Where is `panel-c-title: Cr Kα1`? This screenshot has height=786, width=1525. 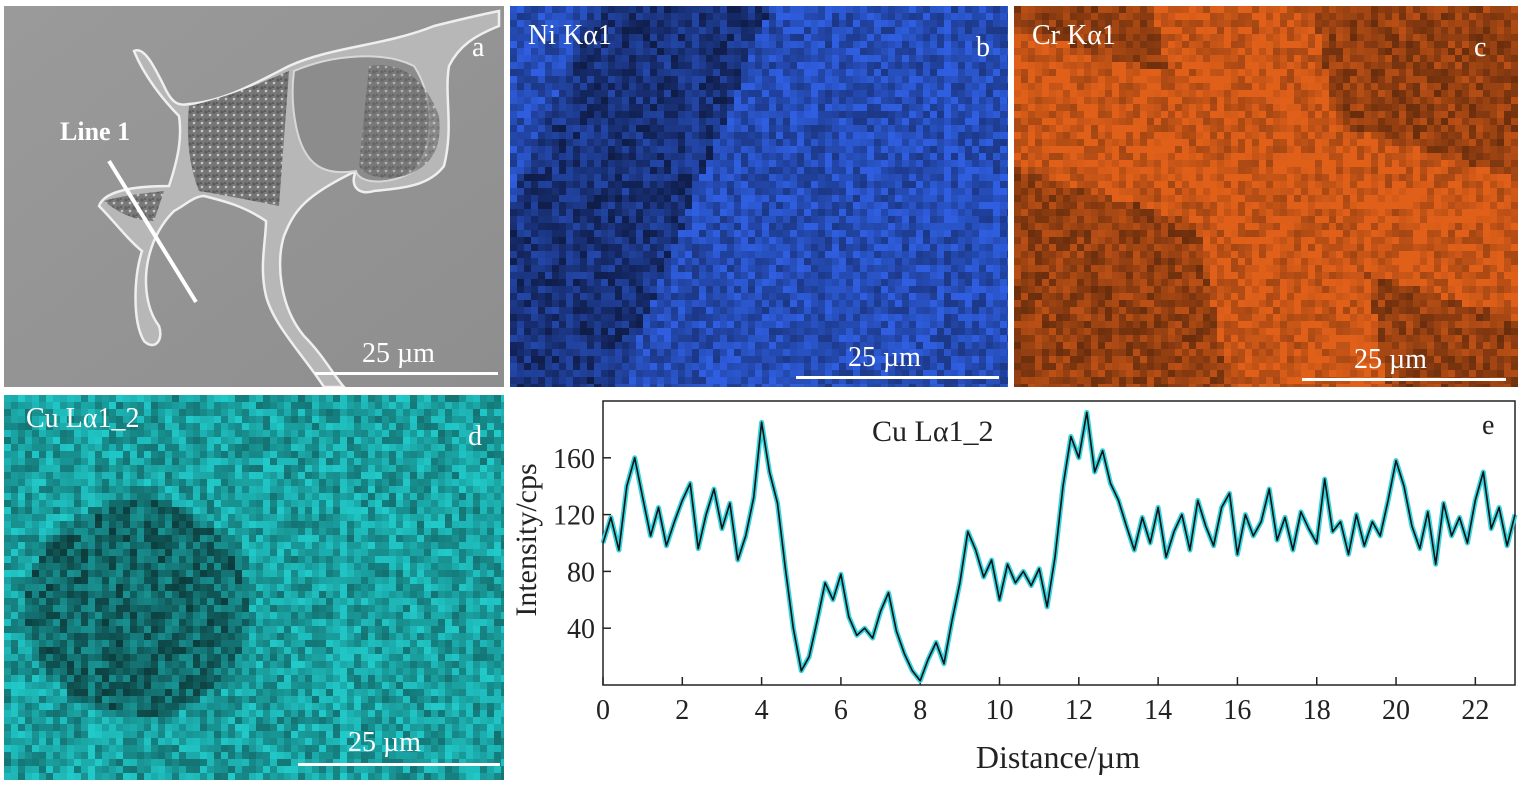
panel-c-title: Cr Kα1 is located at coordinates (1074, 35).